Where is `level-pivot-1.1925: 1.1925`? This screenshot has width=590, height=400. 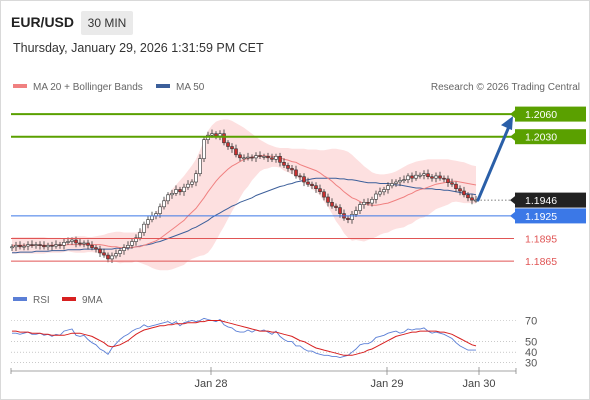
level-pivot-1.1925: 1.1925 is located at coordinates (298, 216).